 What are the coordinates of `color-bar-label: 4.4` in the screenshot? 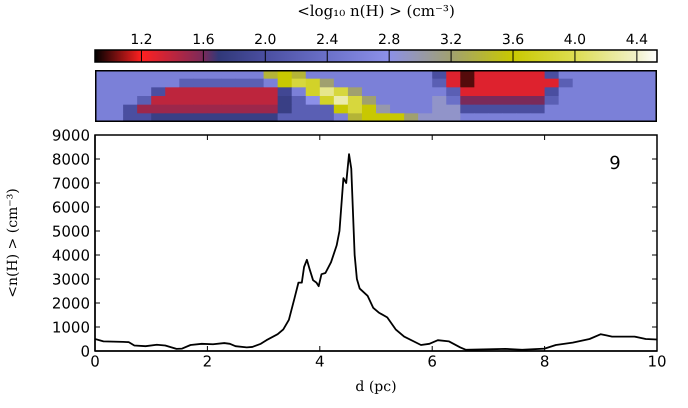 It's located at (637, 40).